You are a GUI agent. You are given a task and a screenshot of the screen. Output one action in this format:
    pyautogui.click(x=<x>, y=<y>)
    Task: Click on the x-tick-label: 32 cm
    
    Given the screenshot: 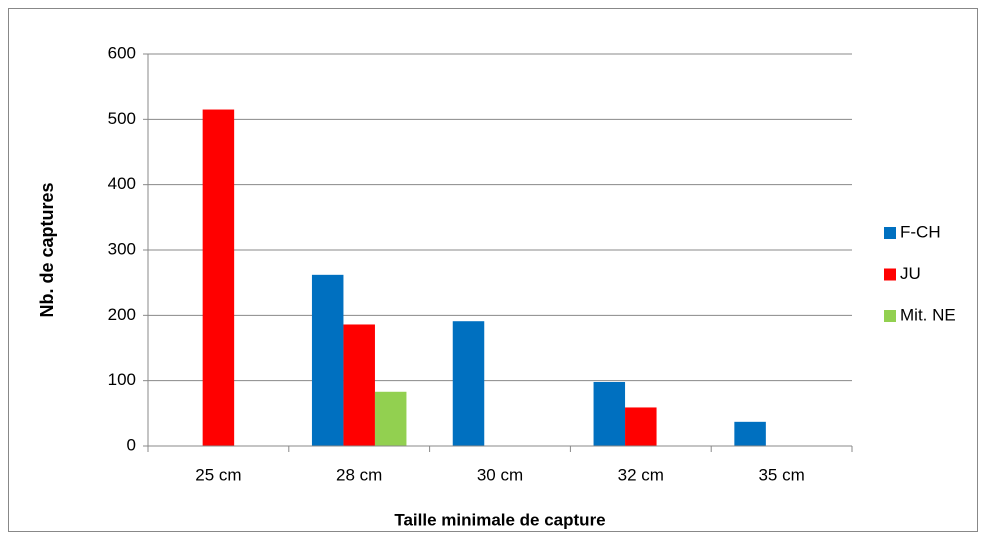 What is the action you would take?
    pyautogui.click(x=641, y=474)
    